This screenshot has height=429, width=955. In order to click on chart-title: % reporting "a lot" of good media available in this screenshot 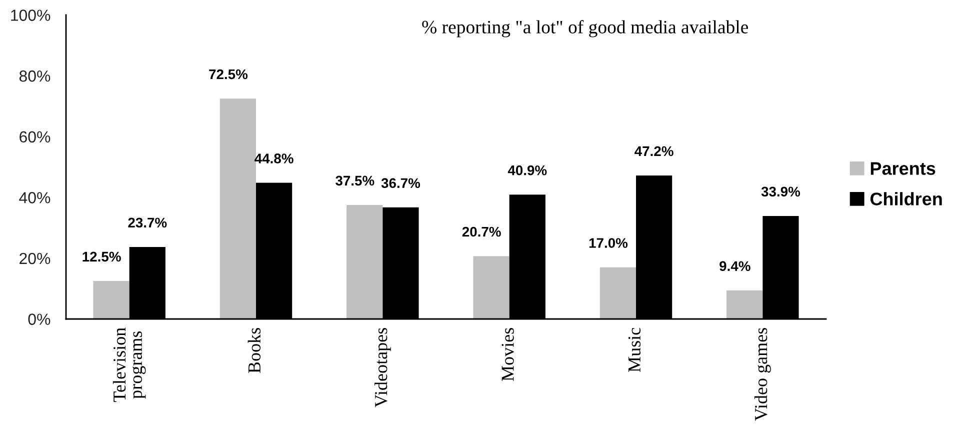, I will do `click(585, 29)`.